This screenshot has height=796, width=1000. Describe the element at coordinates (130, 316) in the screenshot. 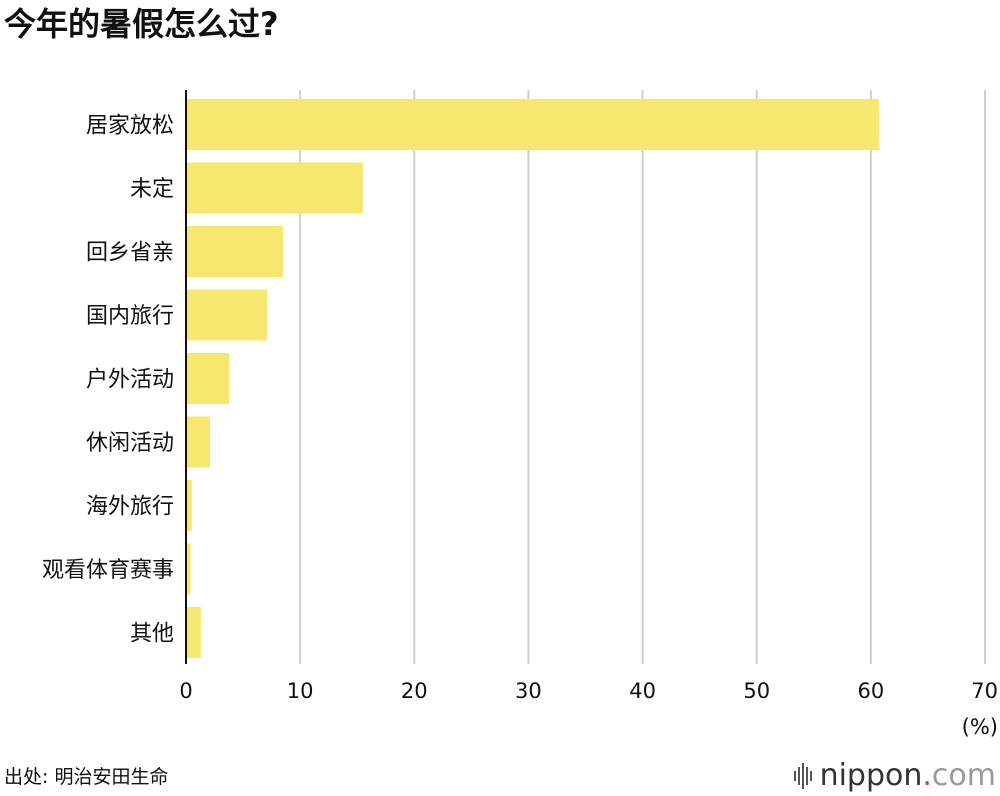

I see `category-label: 国内旅行` at that location.